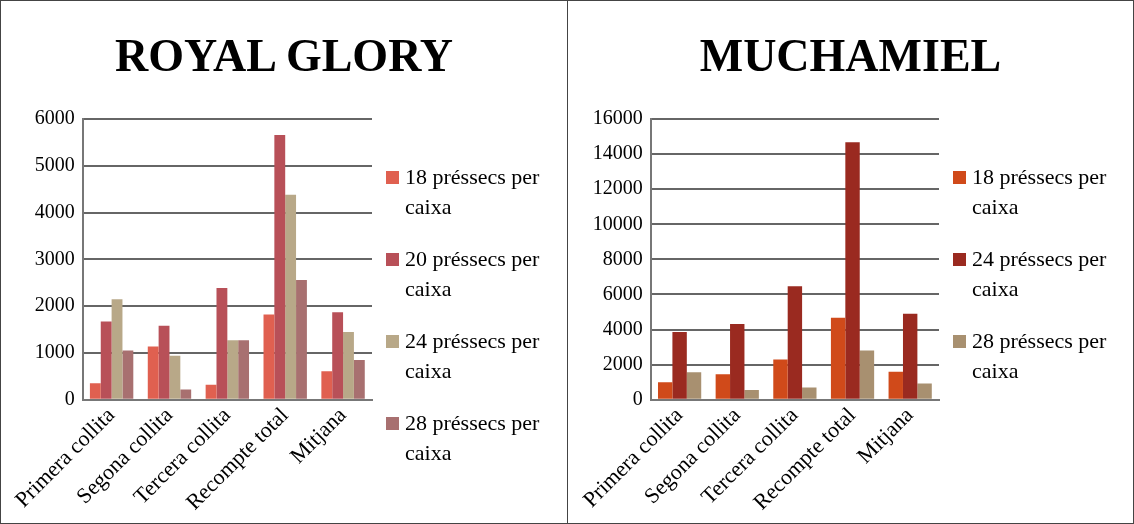 This screenshot has width=1134, height=524. What do you see at coordinates (850, 55) in the screenshot?
I see `chart-title: MUCHAMIEL` at bounding box center [850, 55].